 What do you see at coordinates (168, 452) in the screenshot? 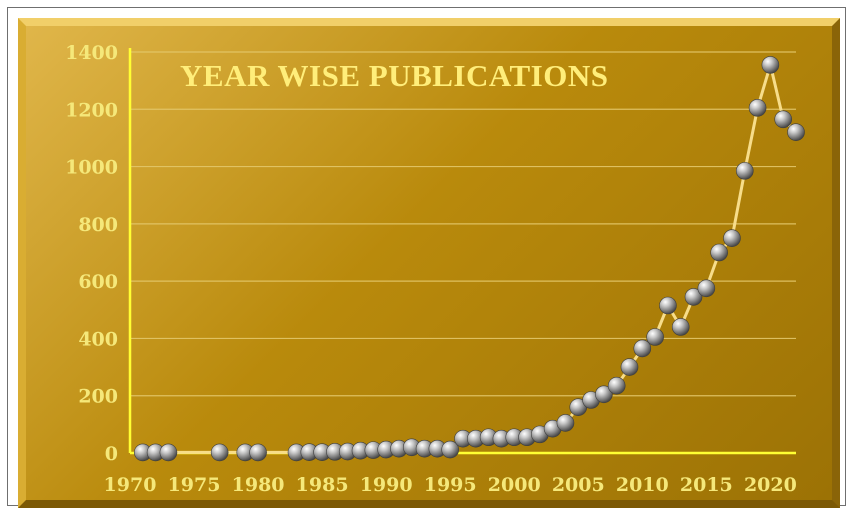
I see `data-point-1973` at bounding box center [168, 452].